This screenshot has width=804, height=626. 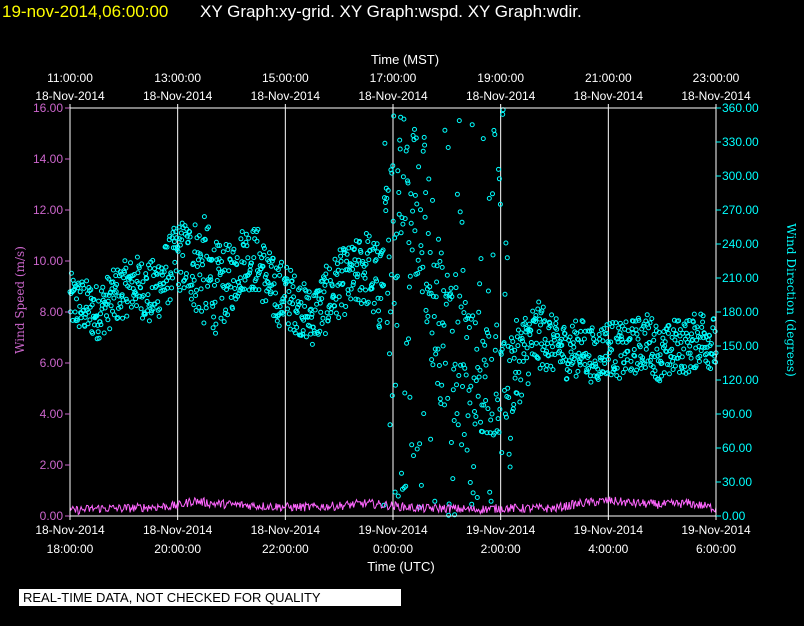 I want to click on left-tick-label: 6.00, so click(x=52, y=363).